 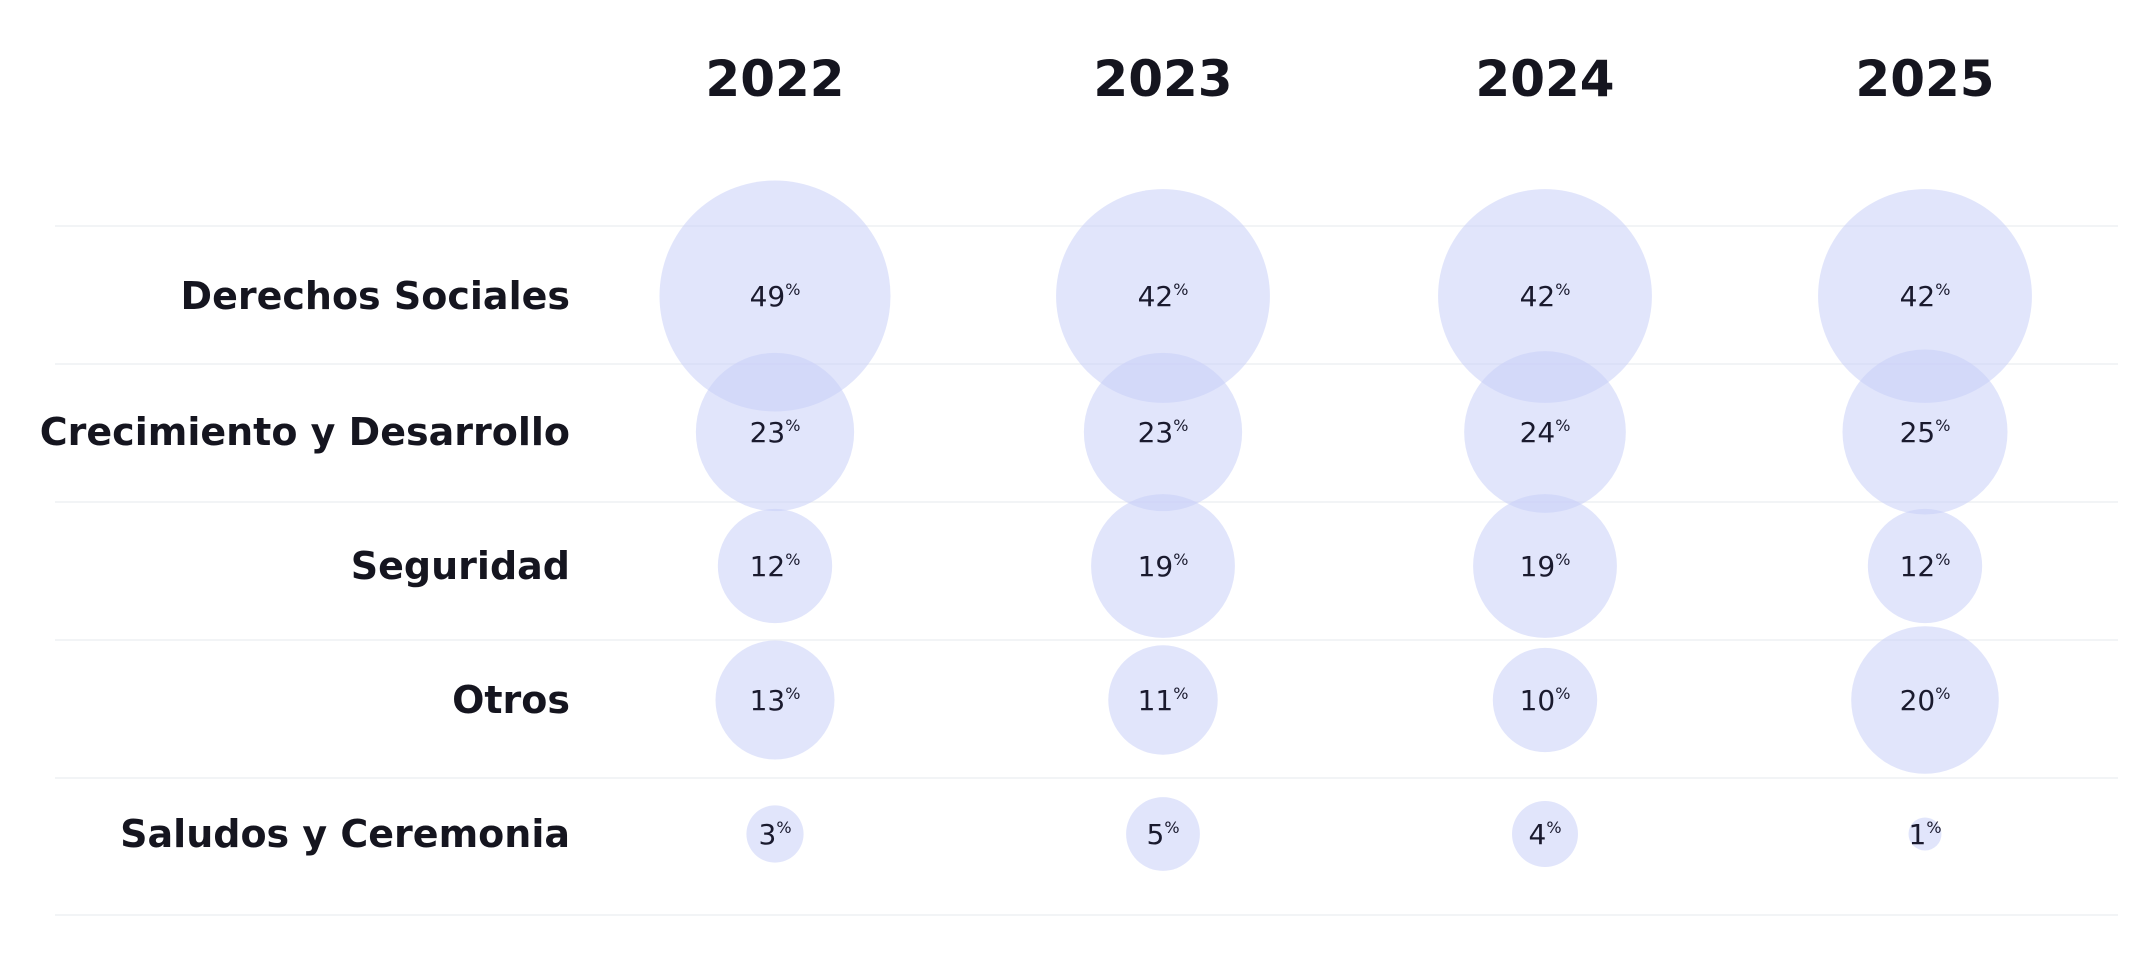 I want to click on value-label-2024-row-3: 10%, so click(x=1545, y=700).